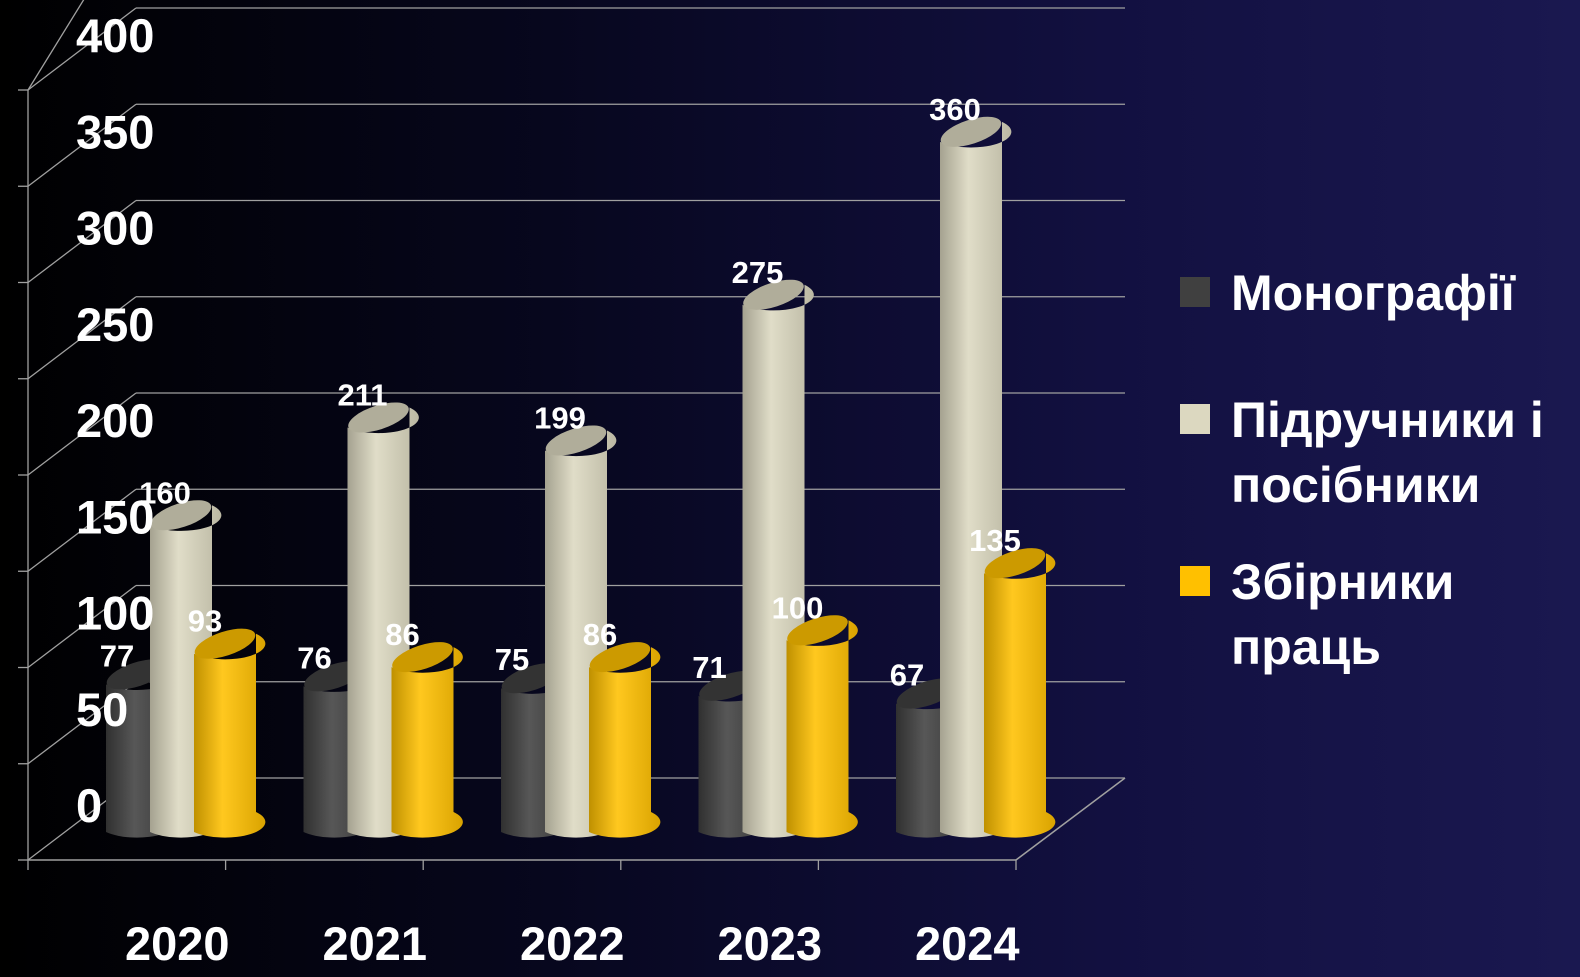 The width and height of the screenshot is (1580, 977). Describe the element at coordinates (709, 667) in the screenshot. I see `data-label-Монографії-2023: 71` at that location.